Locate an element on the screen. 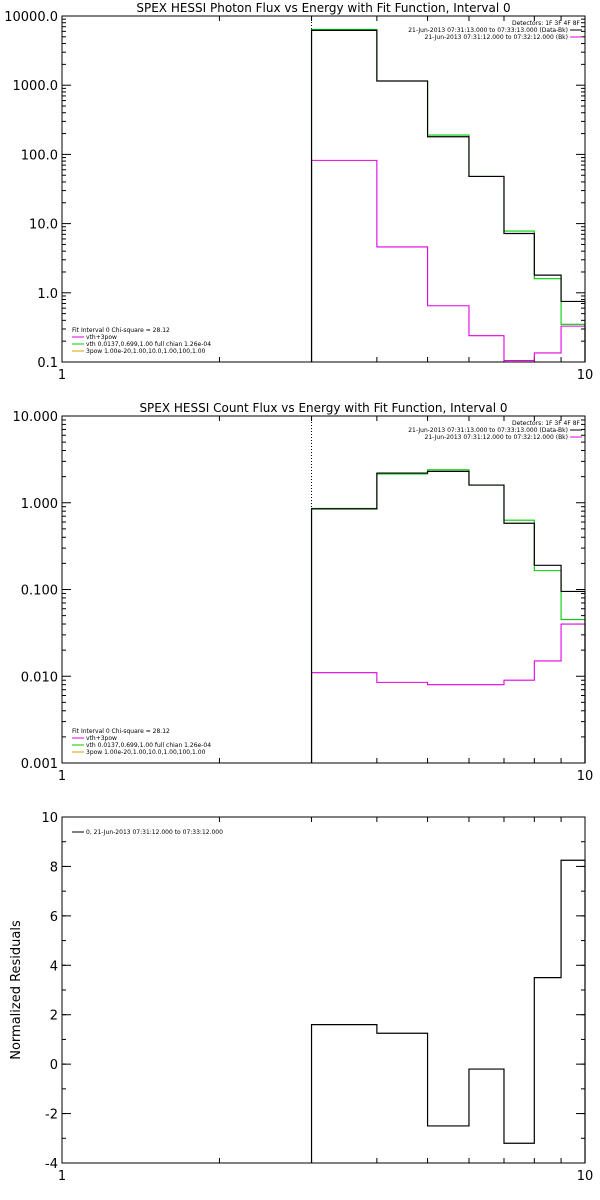 This screenshot has height=1200, width=600. residuals-xtick-label: 10 is located at coordinates (585, 1176).